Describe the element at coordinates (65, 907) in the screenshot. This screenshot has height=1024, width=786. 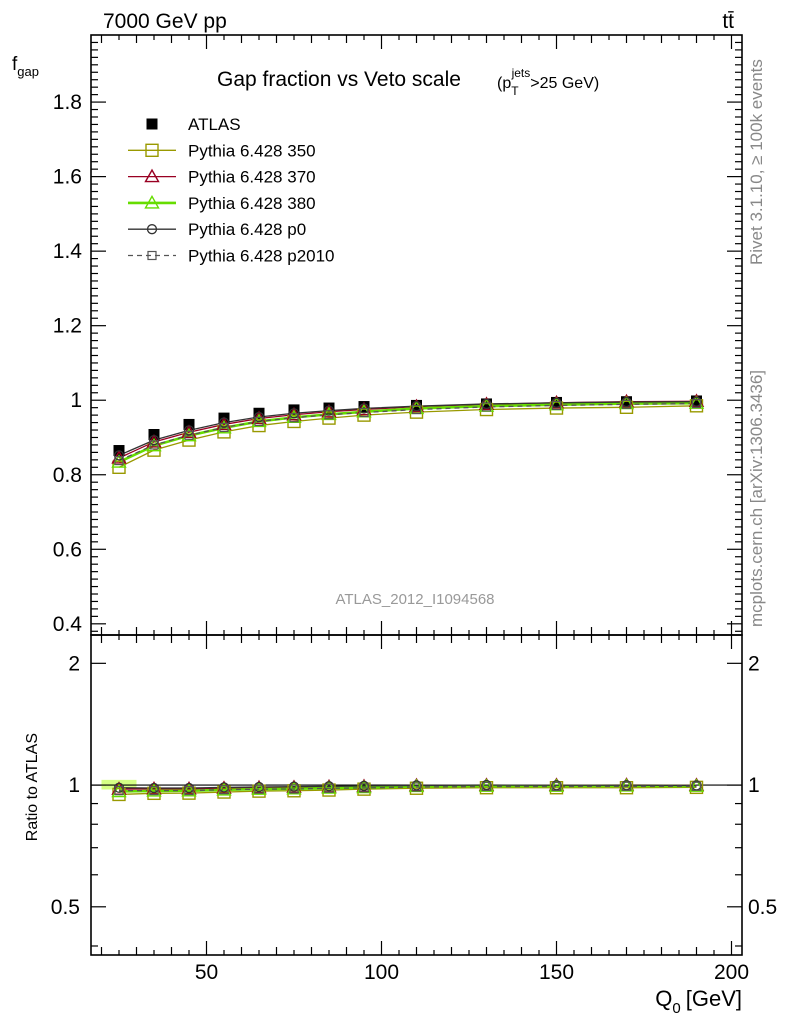
I see `ratio-tick-label: 0.5` at that location.